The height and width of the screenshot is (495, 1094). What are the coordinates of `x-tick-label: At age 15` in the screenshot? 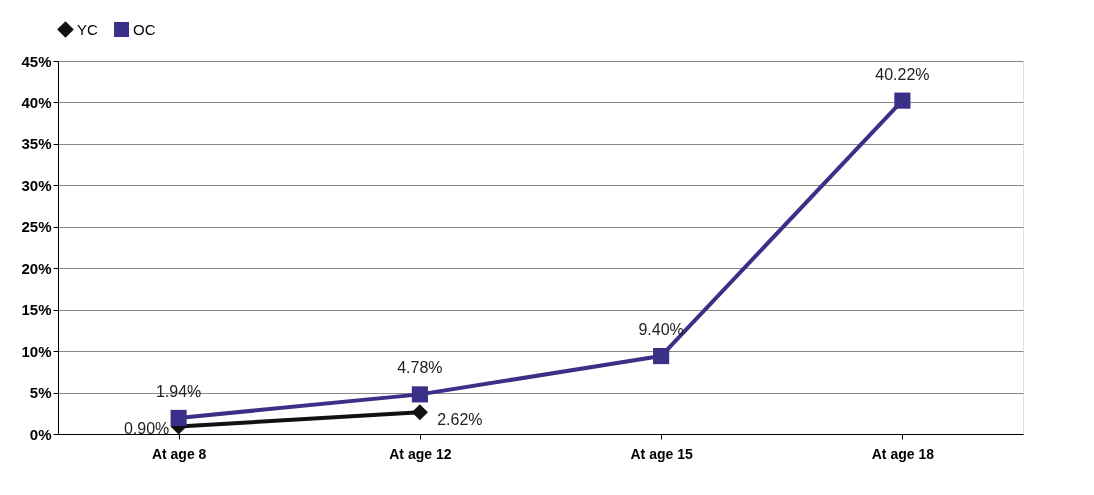 It's located at (661, 453).